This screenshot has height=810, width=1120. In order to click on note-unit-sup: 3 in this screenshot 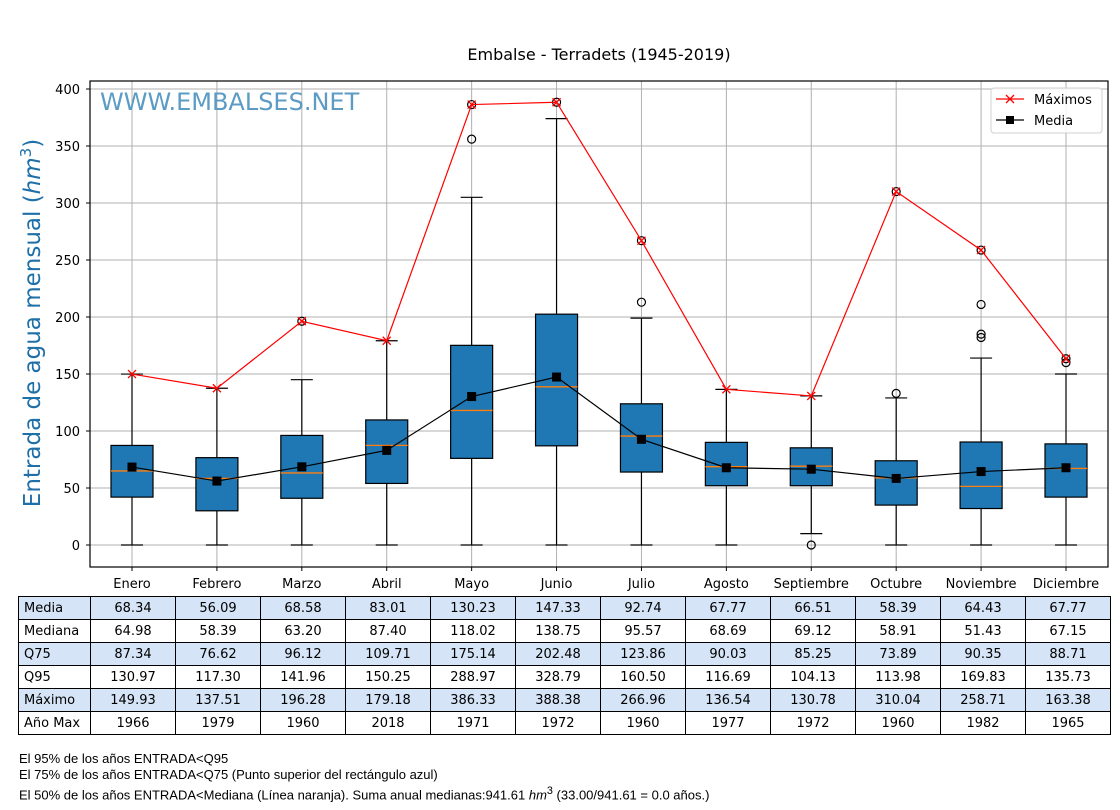, I will do `click(549, 791)`.